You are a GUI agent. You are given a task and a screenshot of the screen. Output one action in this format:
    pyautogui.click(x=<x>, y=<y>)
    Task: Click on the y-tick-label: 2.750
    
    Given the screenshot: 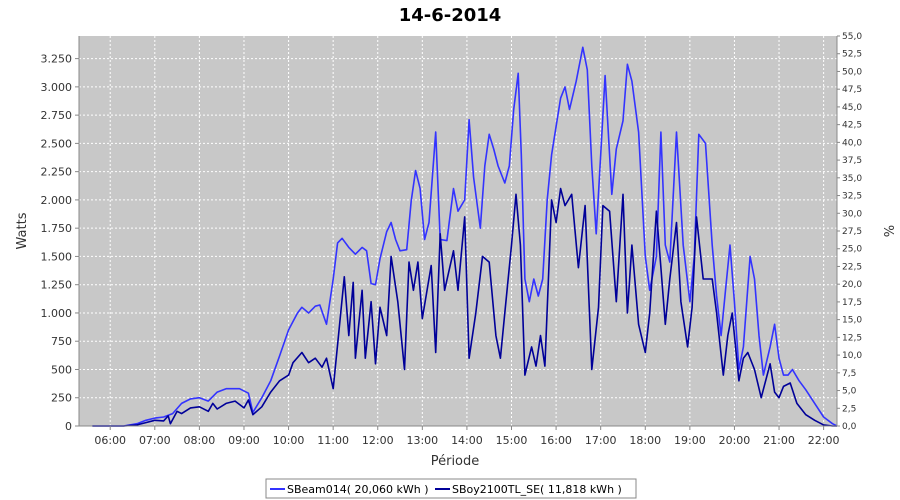 What is the action you would take?
    pyautogui.click(x=57, y=115)
    